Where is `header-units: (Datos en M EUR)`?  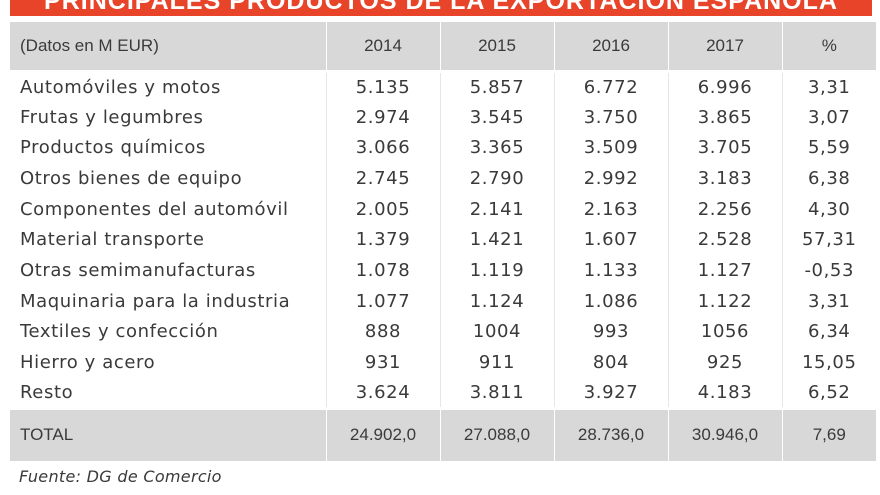
header-units: (Datos en M EUR) is located at coordinates (89, 45).